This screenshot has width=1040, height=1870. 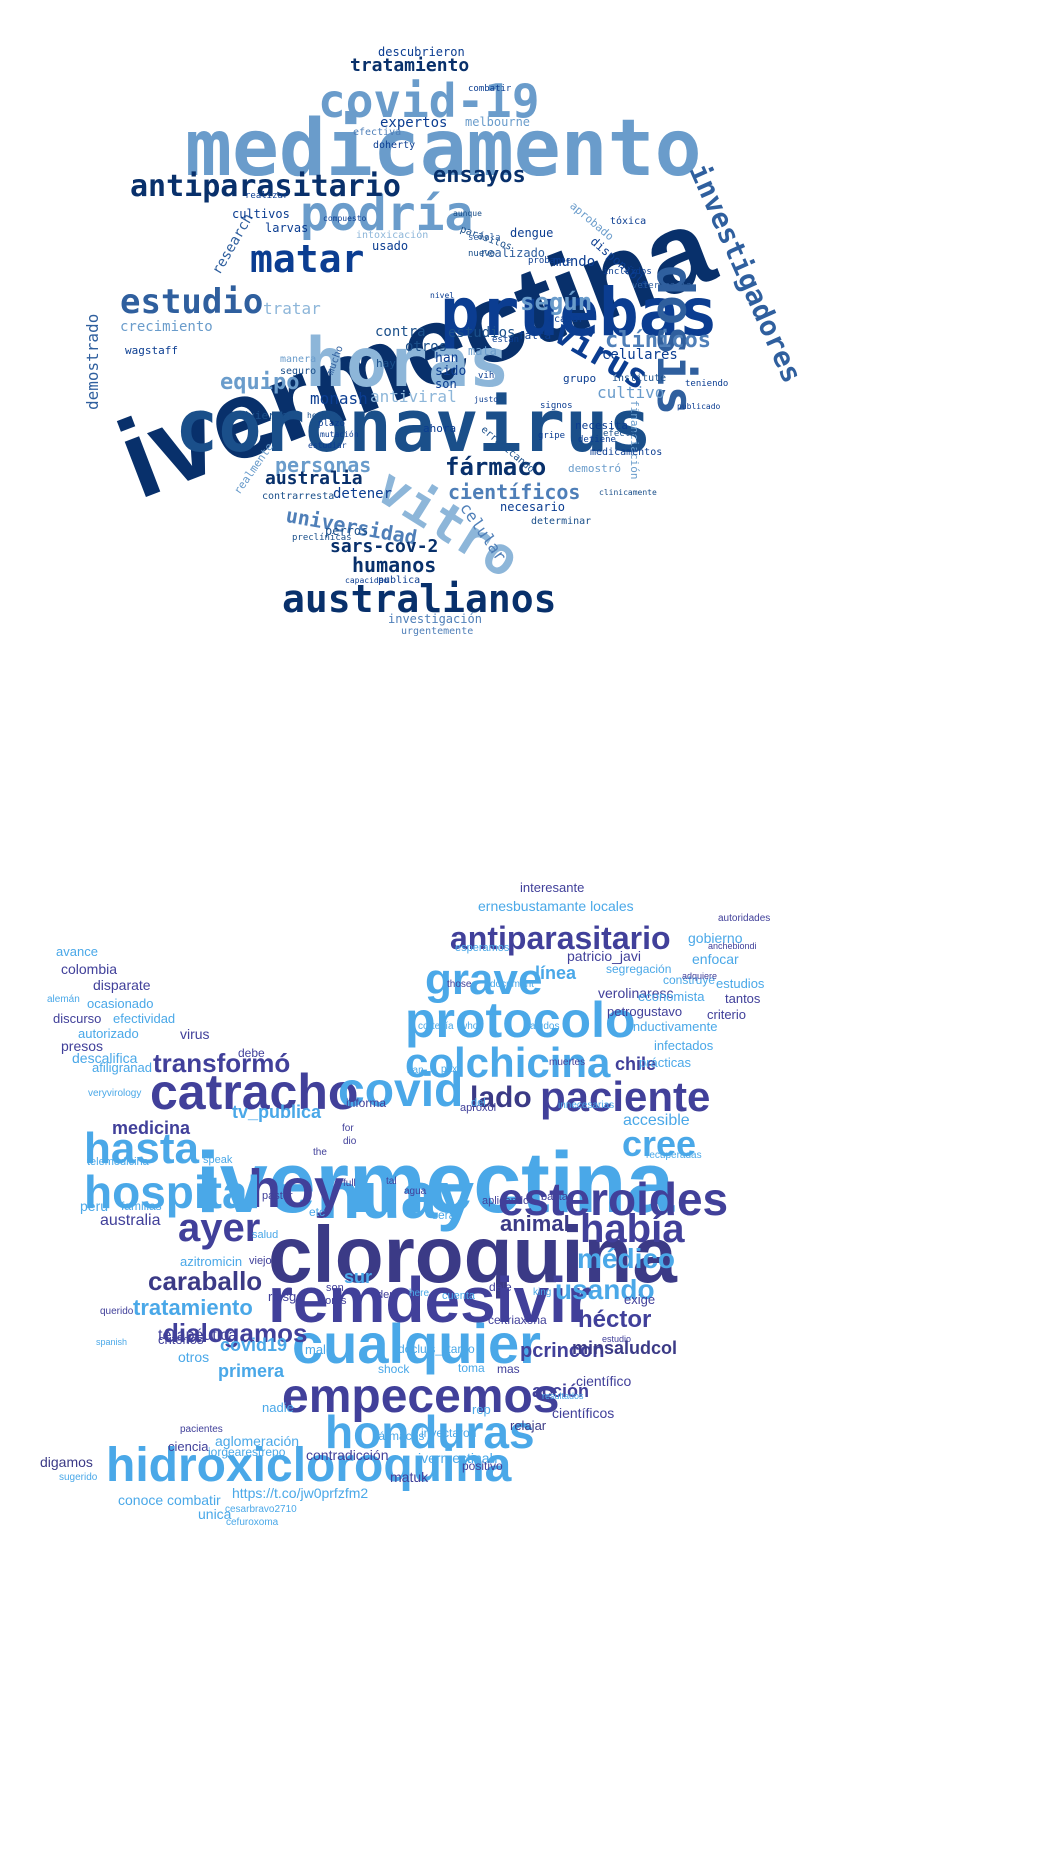 What do you see at coordinates (257, 1441) in the screenshot?
I see `bottom-cloud-word: aglomeración` at bounding box center [257, 1441].